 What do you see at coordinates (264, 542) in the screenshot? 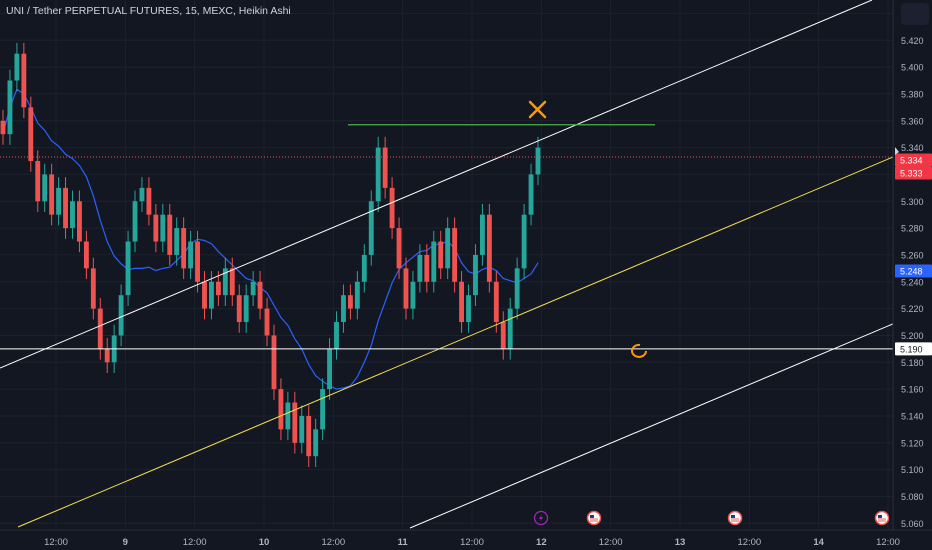
I see `x-tick-label: 10` at bounding box center [264, 542].